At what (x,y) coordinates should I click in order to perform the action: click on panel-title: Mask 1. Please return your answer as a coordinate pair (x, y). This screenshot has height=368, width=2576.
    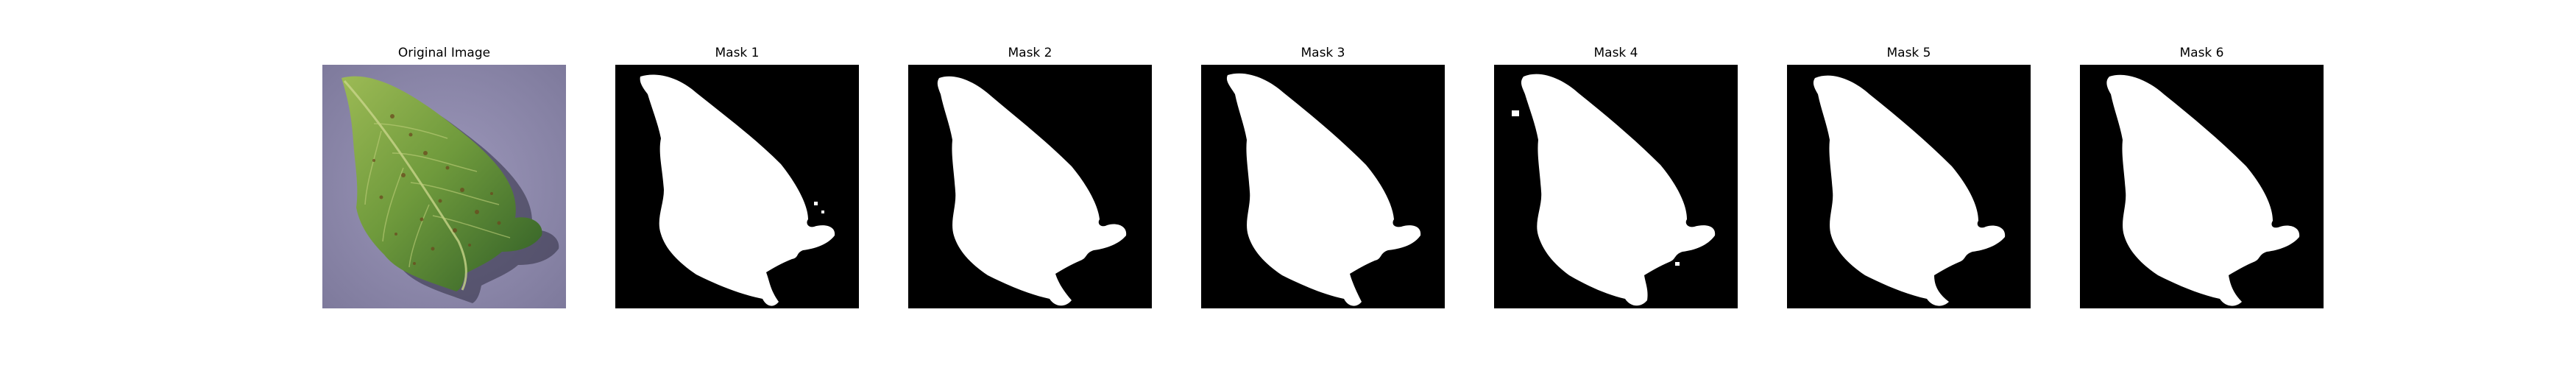
    Looking at the image, I should click on (737, 53).